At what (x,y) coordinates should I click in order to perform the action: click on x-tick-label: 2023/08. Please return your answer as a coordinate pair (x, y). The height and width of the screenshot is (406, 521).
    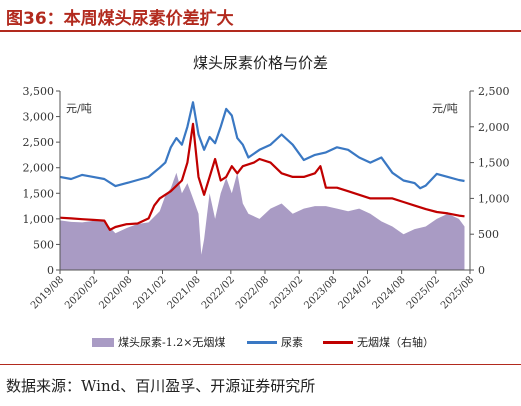
    Looking at the image, I should click on (320, 292).